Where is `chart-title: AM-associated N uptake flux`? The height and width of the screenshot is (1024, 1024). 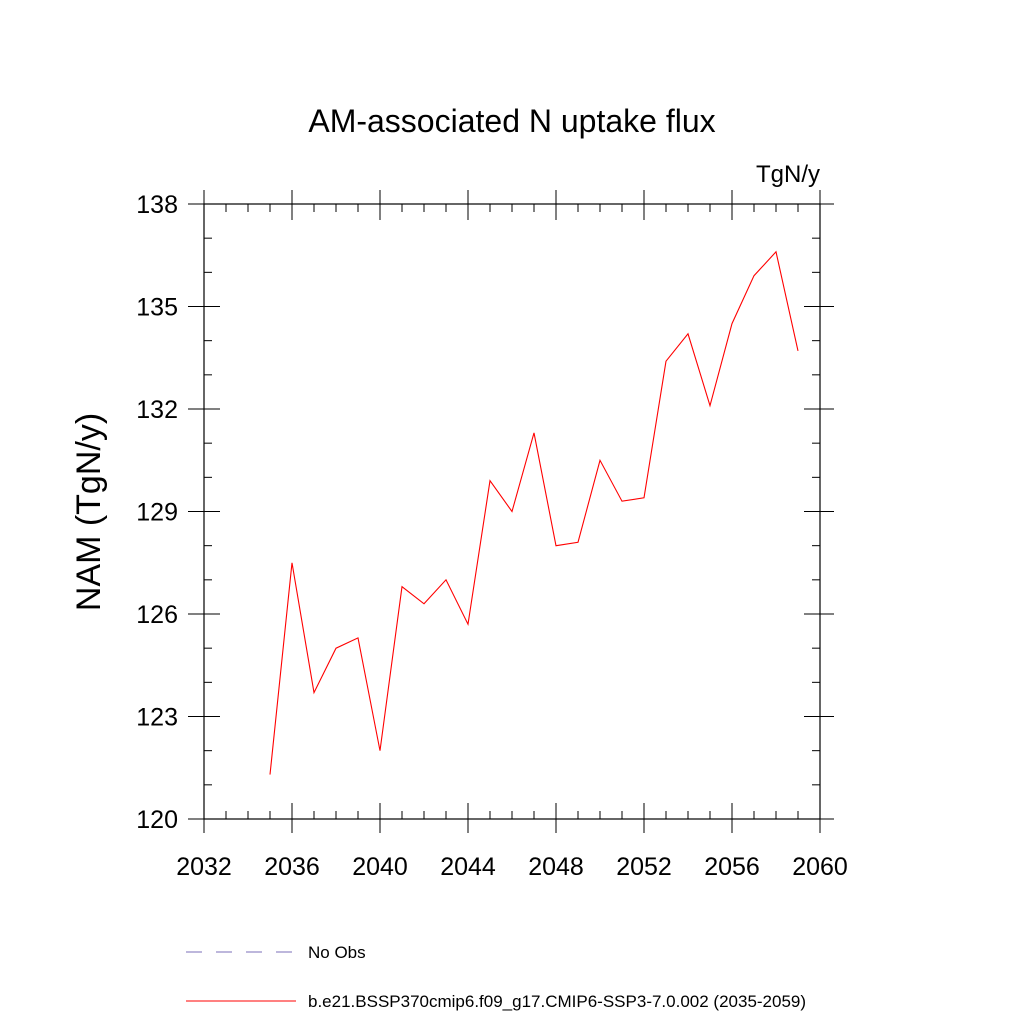
chart-title: AM-associated N uptake flux is located at coordinates (511, 121).